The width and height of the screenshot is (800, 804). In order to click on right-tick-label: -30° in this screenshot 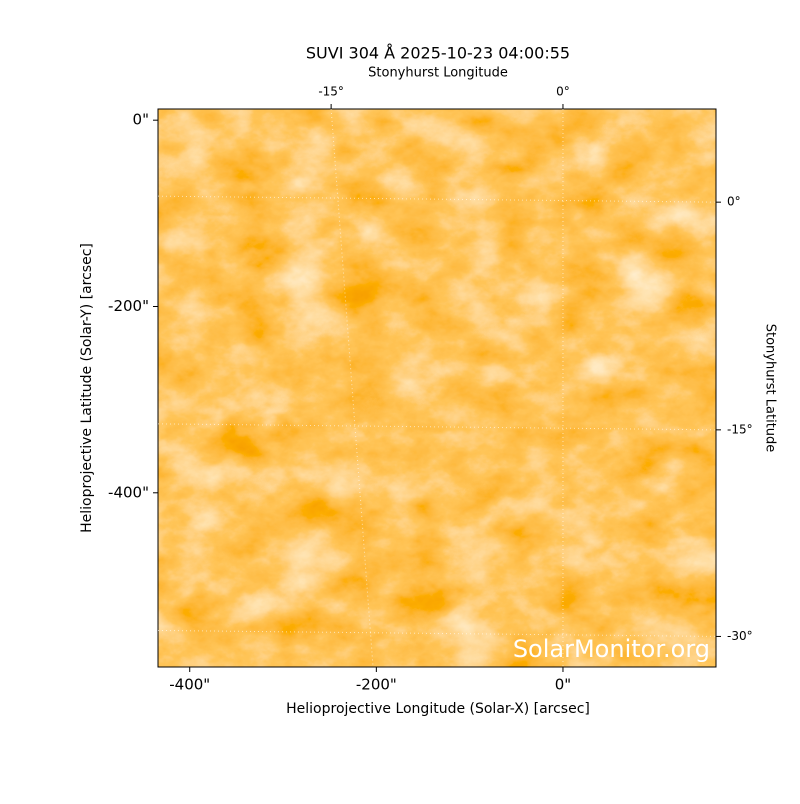, I will do `click(740, 636)`.